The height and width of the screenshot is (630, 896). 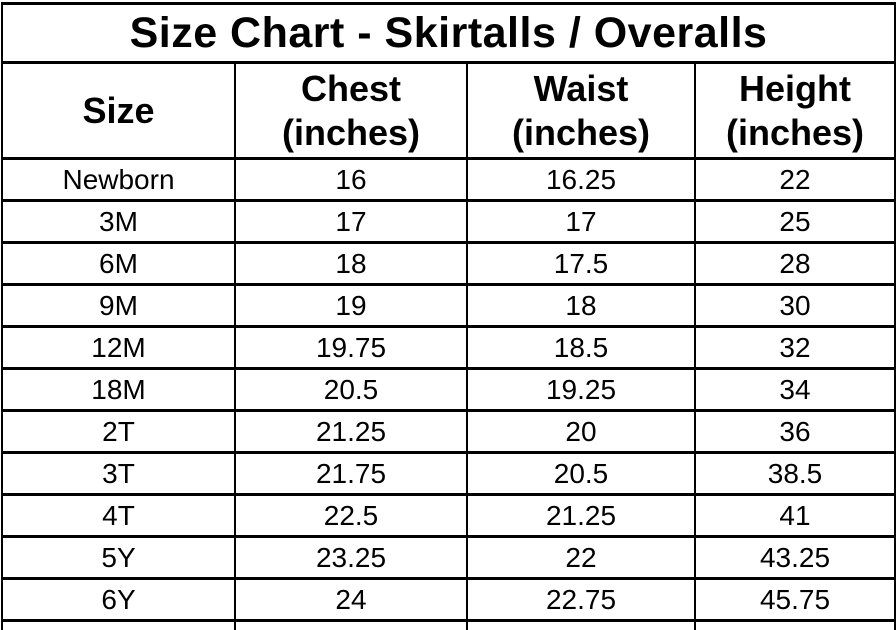 I want to click on waist-cell: 20.5, so click(x=581, y=474).